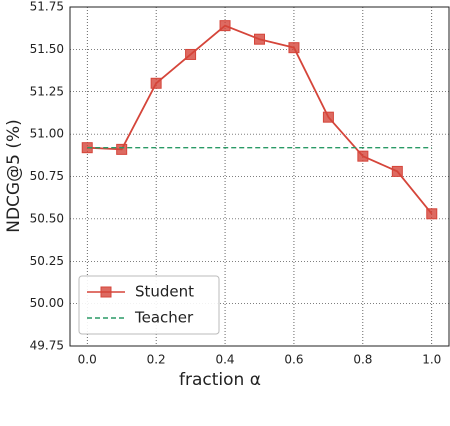 The image size is (450, 426). I want to click on x-tick-label: 0.8, so click(362, 360).